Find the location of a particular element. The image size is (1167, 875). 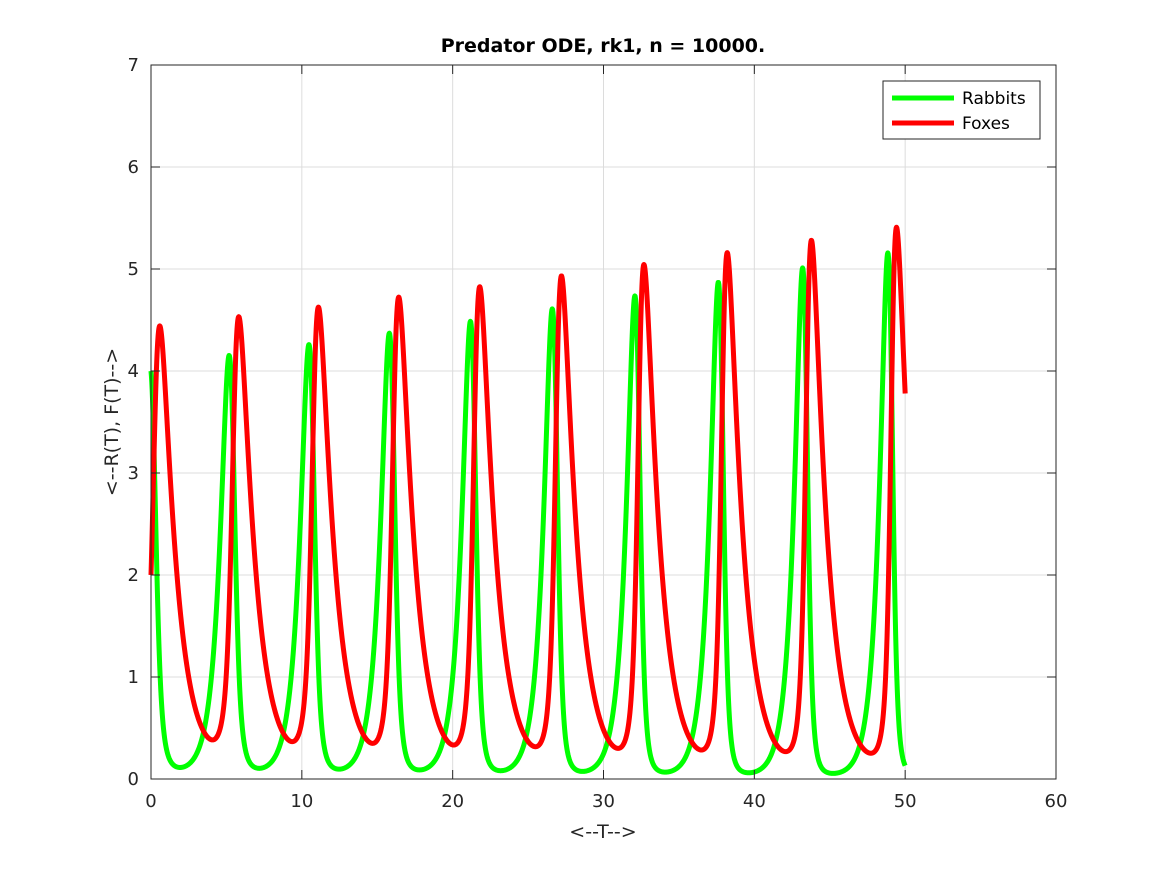

y-tick-label: 6 is located at coordinates (133, 167).